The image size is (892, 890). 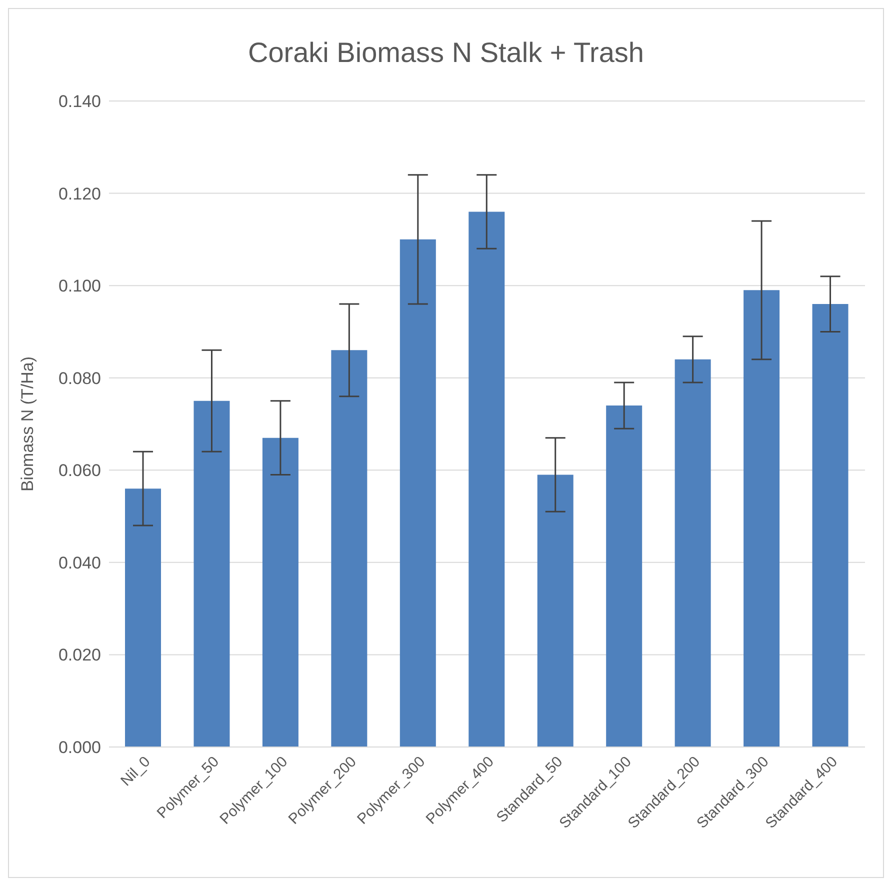 What do you see at coordinates (79, 470) in the screenshot?
I see `y-tick-label: 0.060` at bounding box center [79, 470].